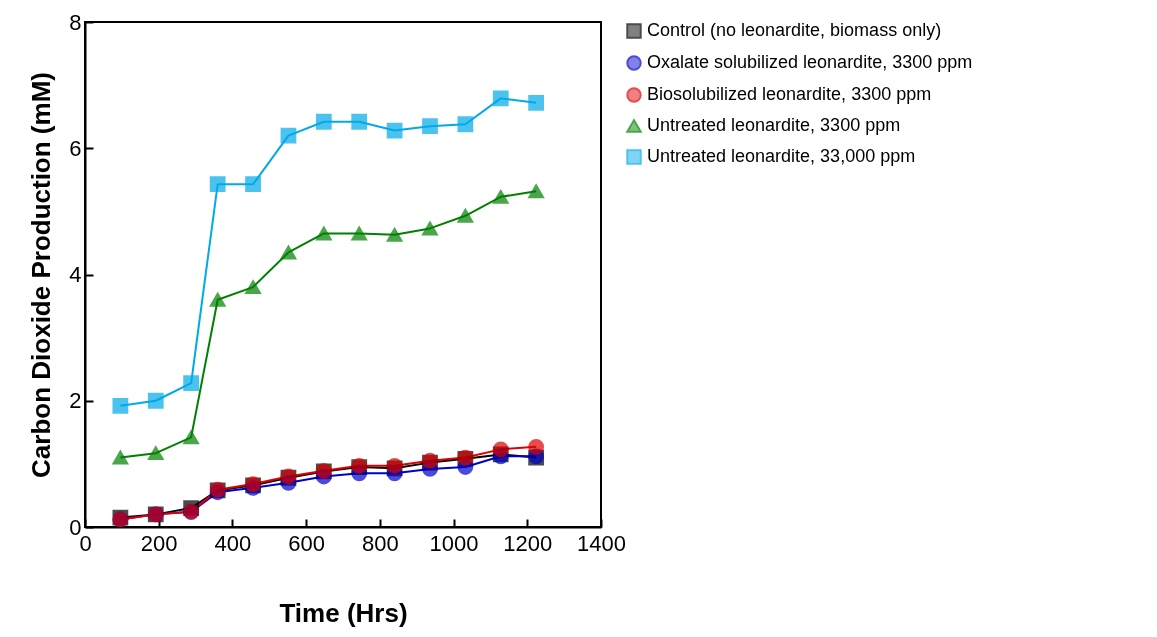 The width and height of the screenshot is (1157, 637). Describe the element at coordinates (41, 275) in the screenshot. I see `y-axis-title: Carbon Dioxide Production (mM)` at that location.